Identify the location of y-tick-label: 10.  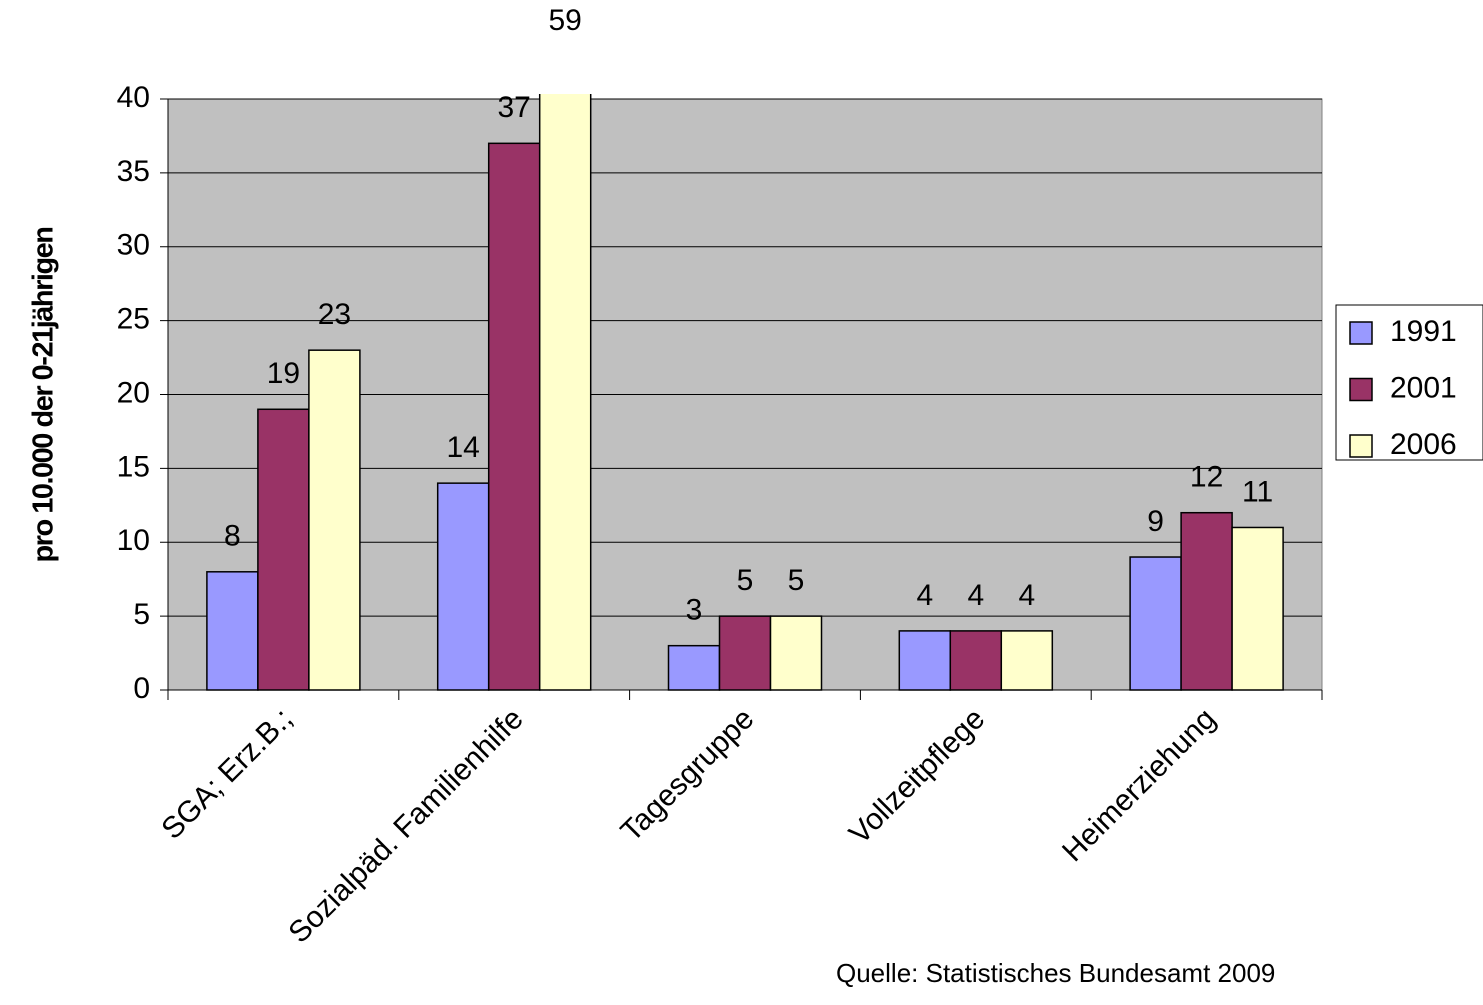
(133, 540).